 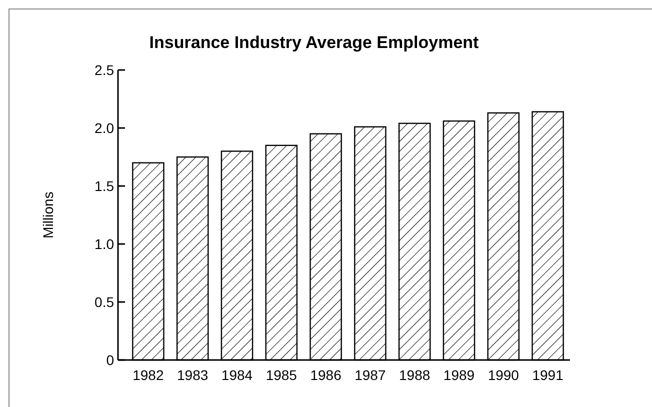 What do you see at coordinates (548, 375) in the screenshot?
I see `x-tick-label: 1991` at bounding box center [548, 375].